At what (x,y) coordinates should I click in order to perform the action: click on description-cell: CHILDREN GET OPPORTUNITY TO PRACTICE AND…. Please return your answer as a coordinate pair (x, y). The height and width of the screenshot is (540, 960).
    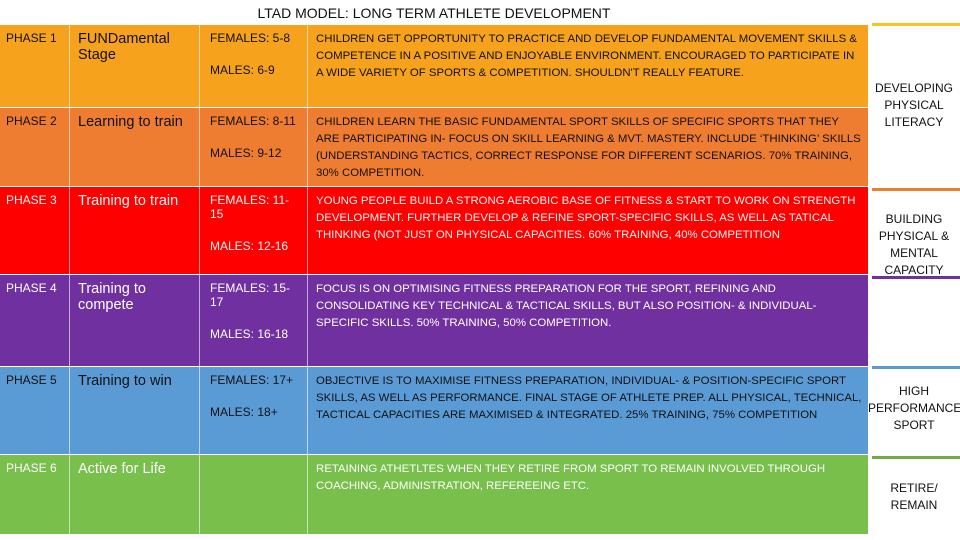
    Looking at the image, I should click on (586, 56).